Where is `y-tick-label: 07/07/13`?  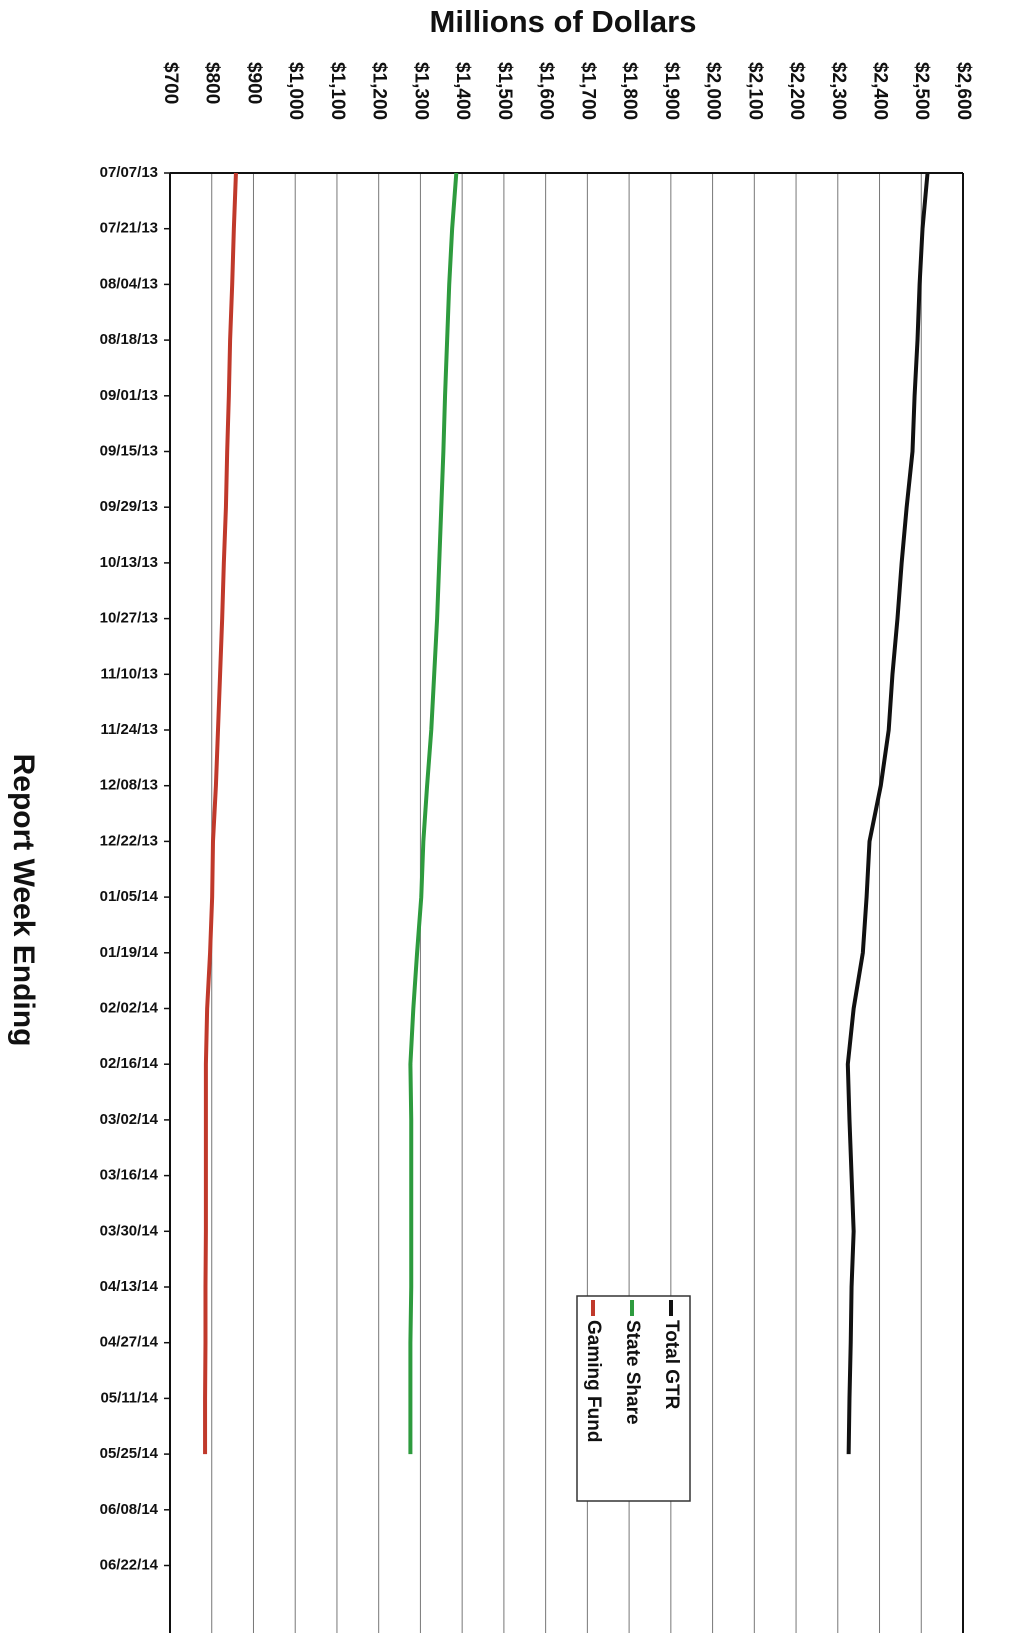
y-tick-label: 07/07/13 is located at coordinates (129, 172).